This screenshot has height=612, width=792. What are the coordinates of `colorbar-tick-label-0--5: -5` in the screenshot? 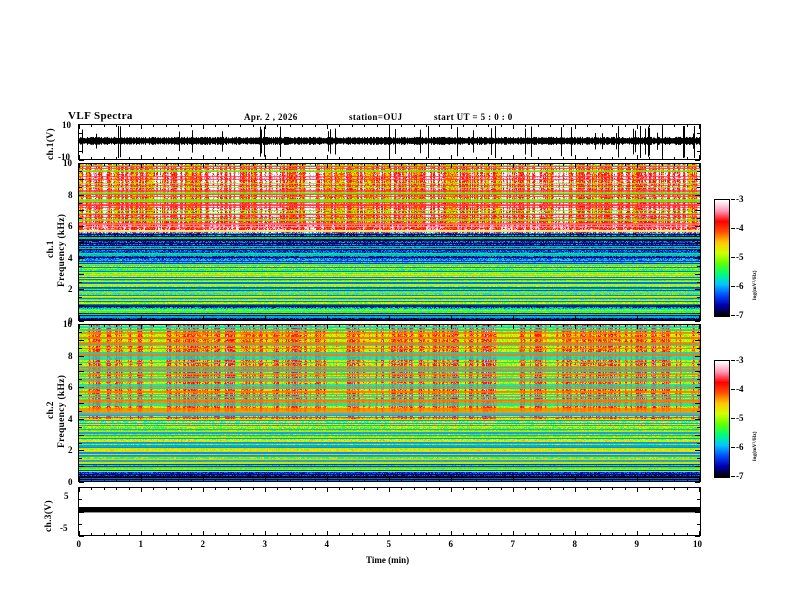 It's located at (740, 257).